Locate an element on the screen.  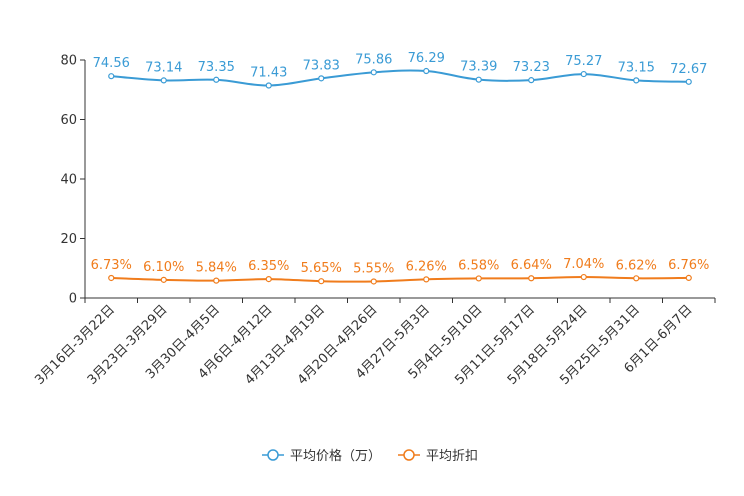
y-tick-label: 20 is located at coordinates (68, 239).